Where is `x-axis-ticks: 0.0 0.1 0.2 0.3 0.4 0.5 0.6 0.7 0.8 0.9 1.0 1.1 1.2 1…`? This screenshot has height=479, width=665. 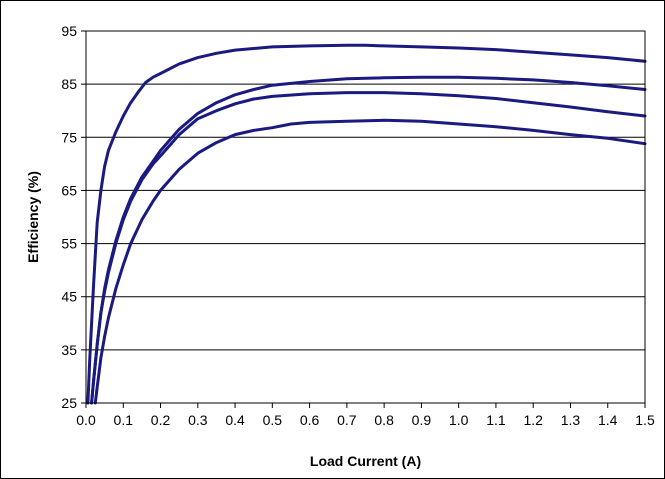 x-axis-ticks: 0.0 0.1 0.2 0.3 0.4 0.5 0.6 0.7 0.8 0.9 1.0 1.1 1.2 1… is located at coordinates (365, 415).